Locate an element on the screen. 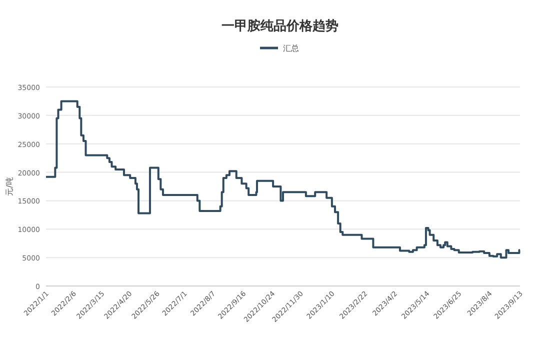 This screenshot has width=560, height=347. chart-title: 一甲胺纯品价格趋势 is located at coordinates (280, 26).